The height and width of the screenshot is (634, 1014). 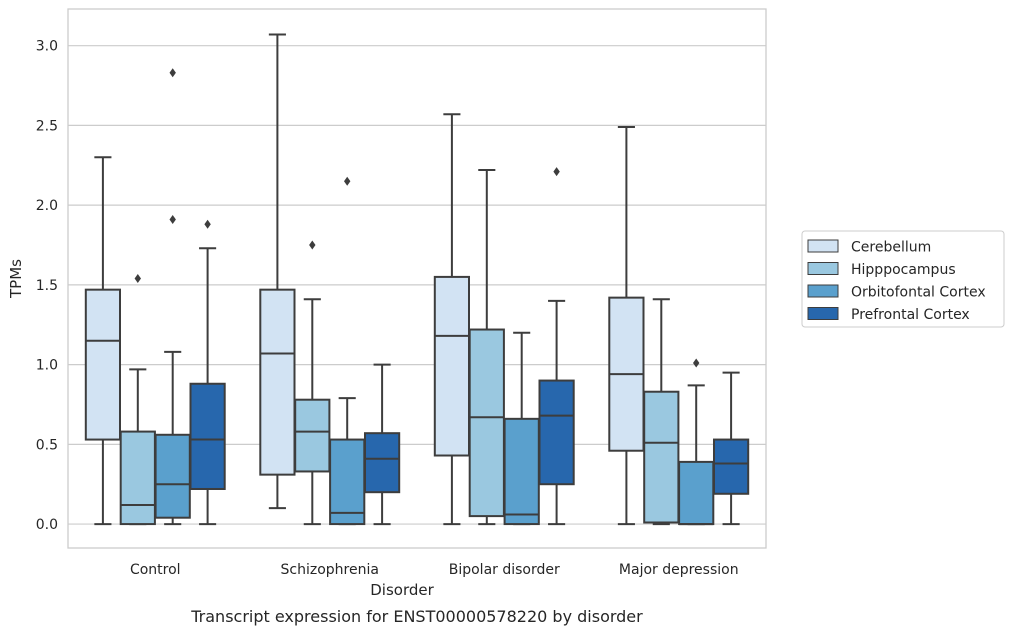 What do you see at coordinates (47, 47) in the screenshot?
I see `y-tick-label: 3.0` at bounding box center [47, 47].